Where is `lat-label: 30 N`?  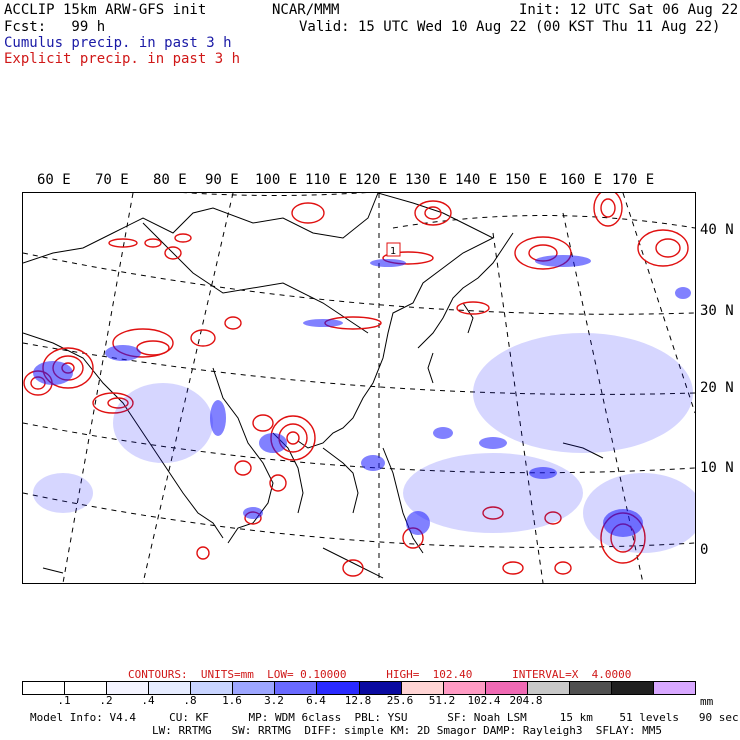 lat-label: 30 N is located at coordinates (717, 311).